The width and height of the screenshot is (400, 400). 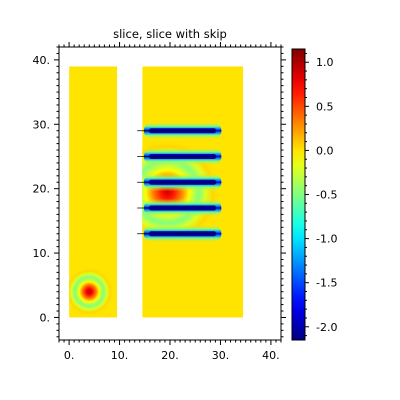 What do you see at coordinates (170, 355) in the screenshot?
I see `x-tick-label: 20.` at bounding box center [170, 355].